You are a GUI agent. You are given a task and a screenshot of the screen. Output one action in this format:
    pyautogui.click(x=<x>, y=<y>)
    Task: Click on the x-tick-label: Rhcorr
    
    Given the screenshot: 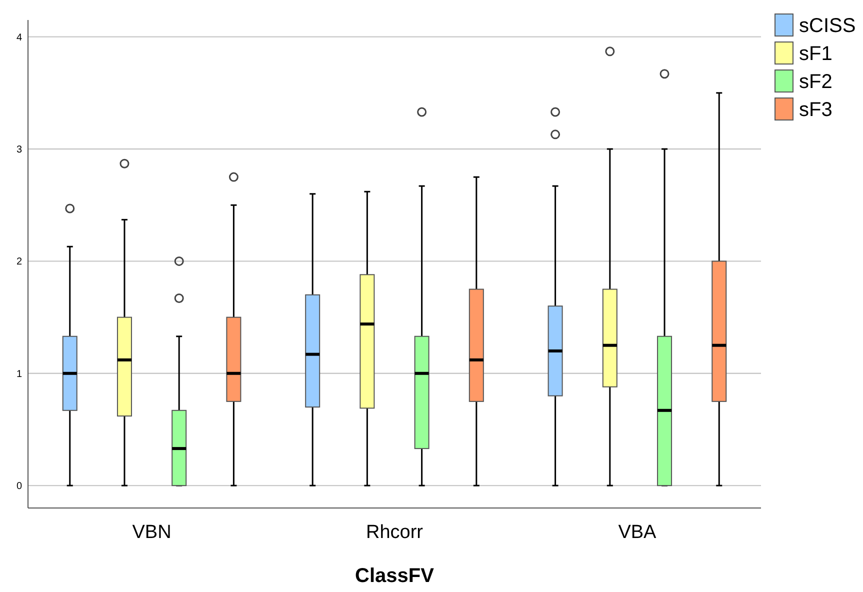 What is the action you would take?
    pyautogui.click(x=395, y=532)
    